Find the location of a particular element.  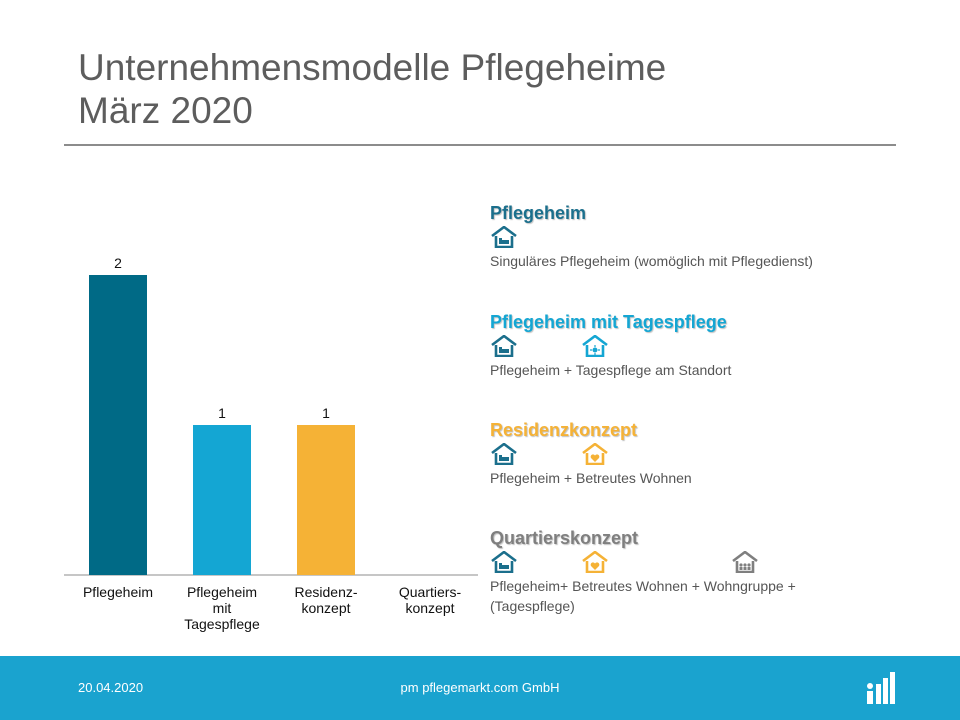

footer-company: pm pflegemarkt.com GmbH is located at coordinates (480, 687).